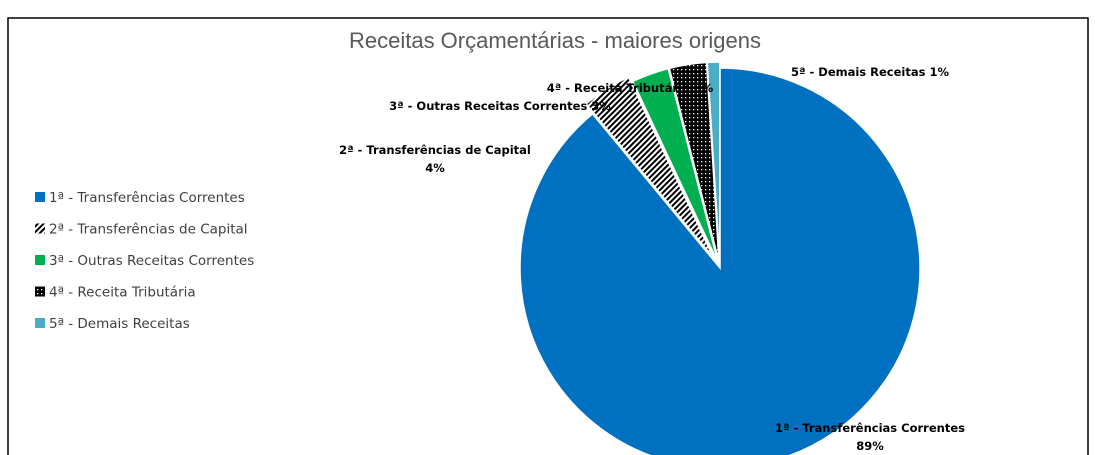  What do you see at coordinates (870, 437) in the screenshot?
I see `data-label: 1ª - Transferências Correntes 89%` at bounding box center [870, 437].